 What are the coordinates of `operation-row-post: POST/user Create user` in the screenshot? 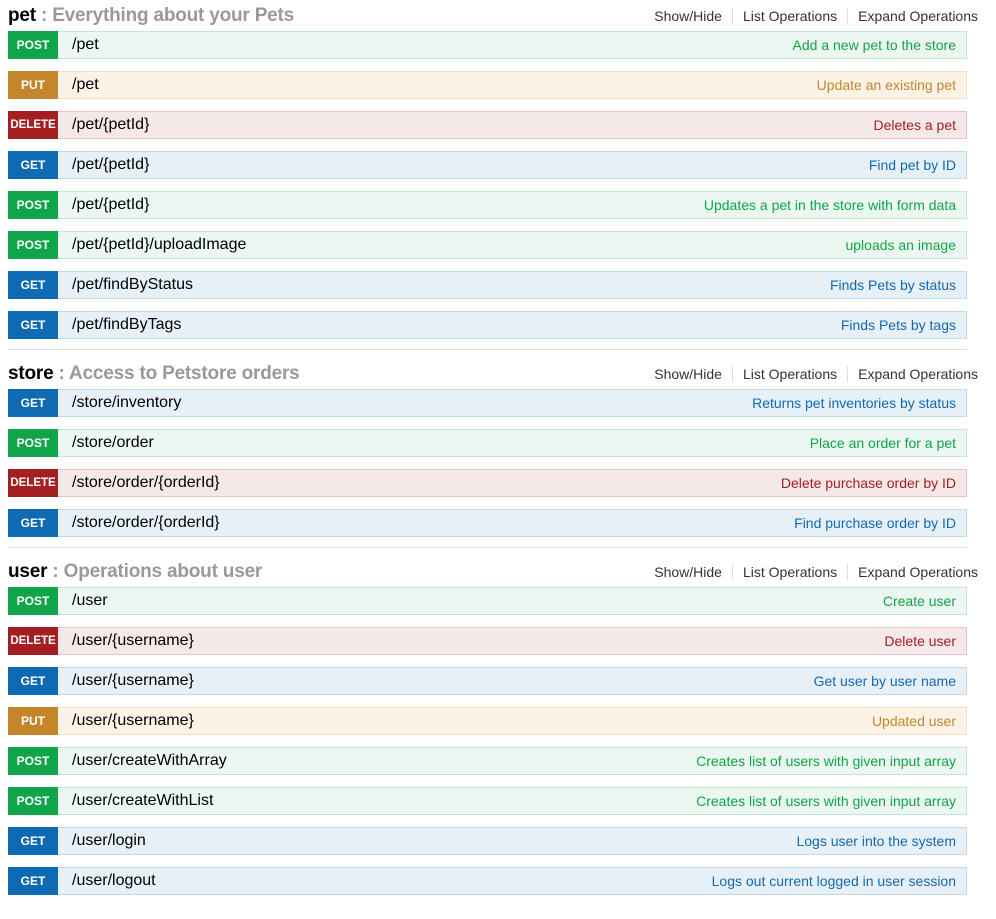 It's located at (487, 601).